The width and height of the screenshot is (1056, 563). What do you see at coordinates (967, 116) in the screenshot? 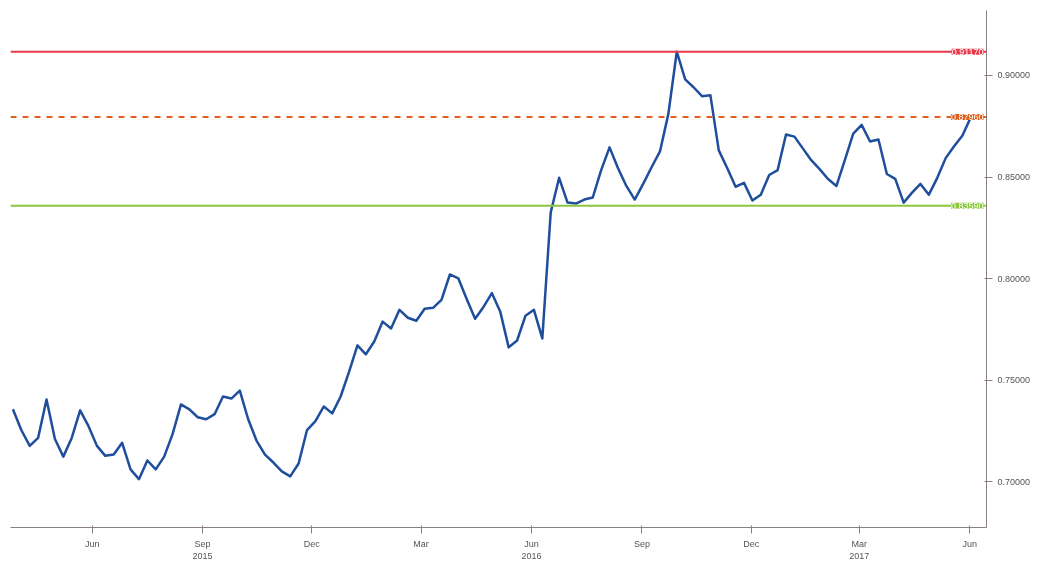
I see `ref-line-label: 0.87960` at bounding box center [967, 116].